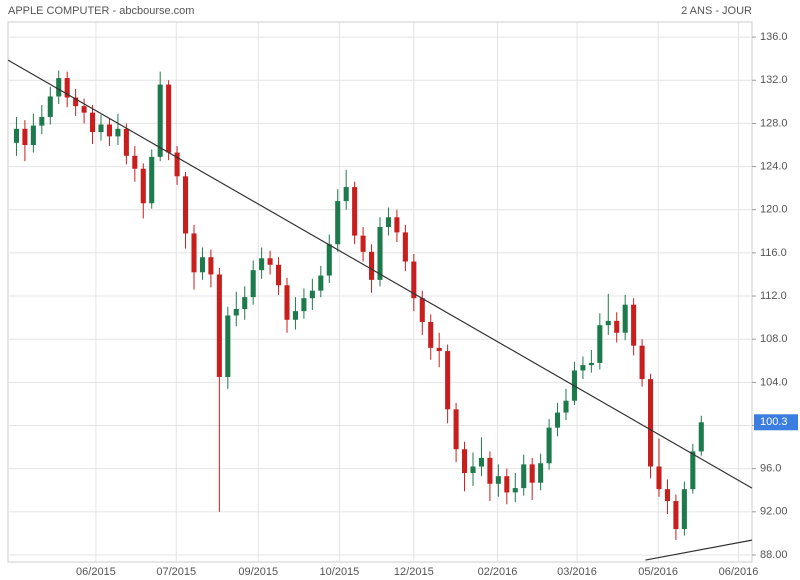 Image resolution: width=800 pixels, height=580 pixels. Describe the element at coordinates (774, 339) in the screenshot. I see `y-tick-label: 108.0` at that location.